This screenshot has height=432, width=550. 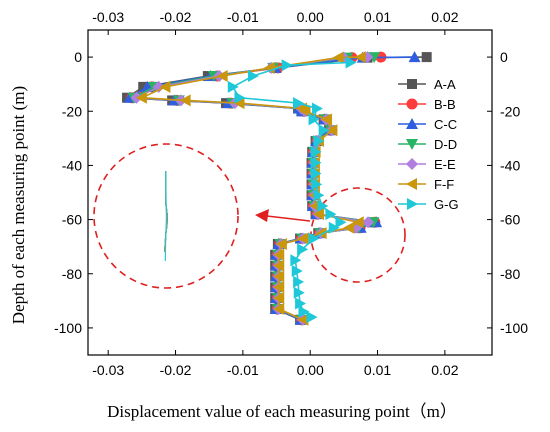 I want to click on x-tick-label-bottom: -0.02, so click(x=176, y=370).